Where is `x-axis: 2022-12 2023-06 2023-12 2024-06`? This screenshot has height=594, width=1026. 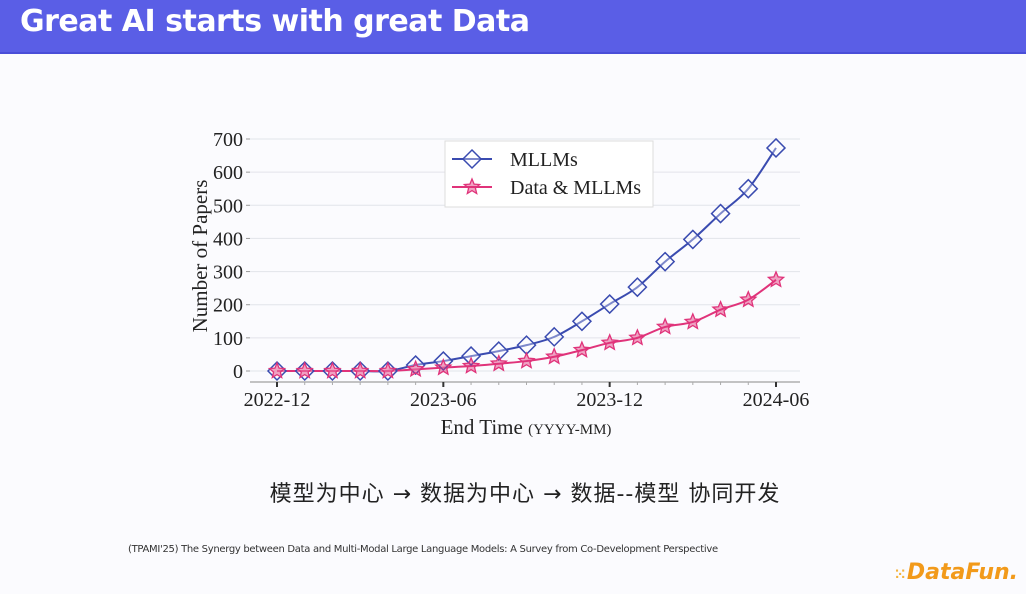
x-axis: 2022-12 2023-06 2023-12 2024-06 is located at coordinates (527, 396).